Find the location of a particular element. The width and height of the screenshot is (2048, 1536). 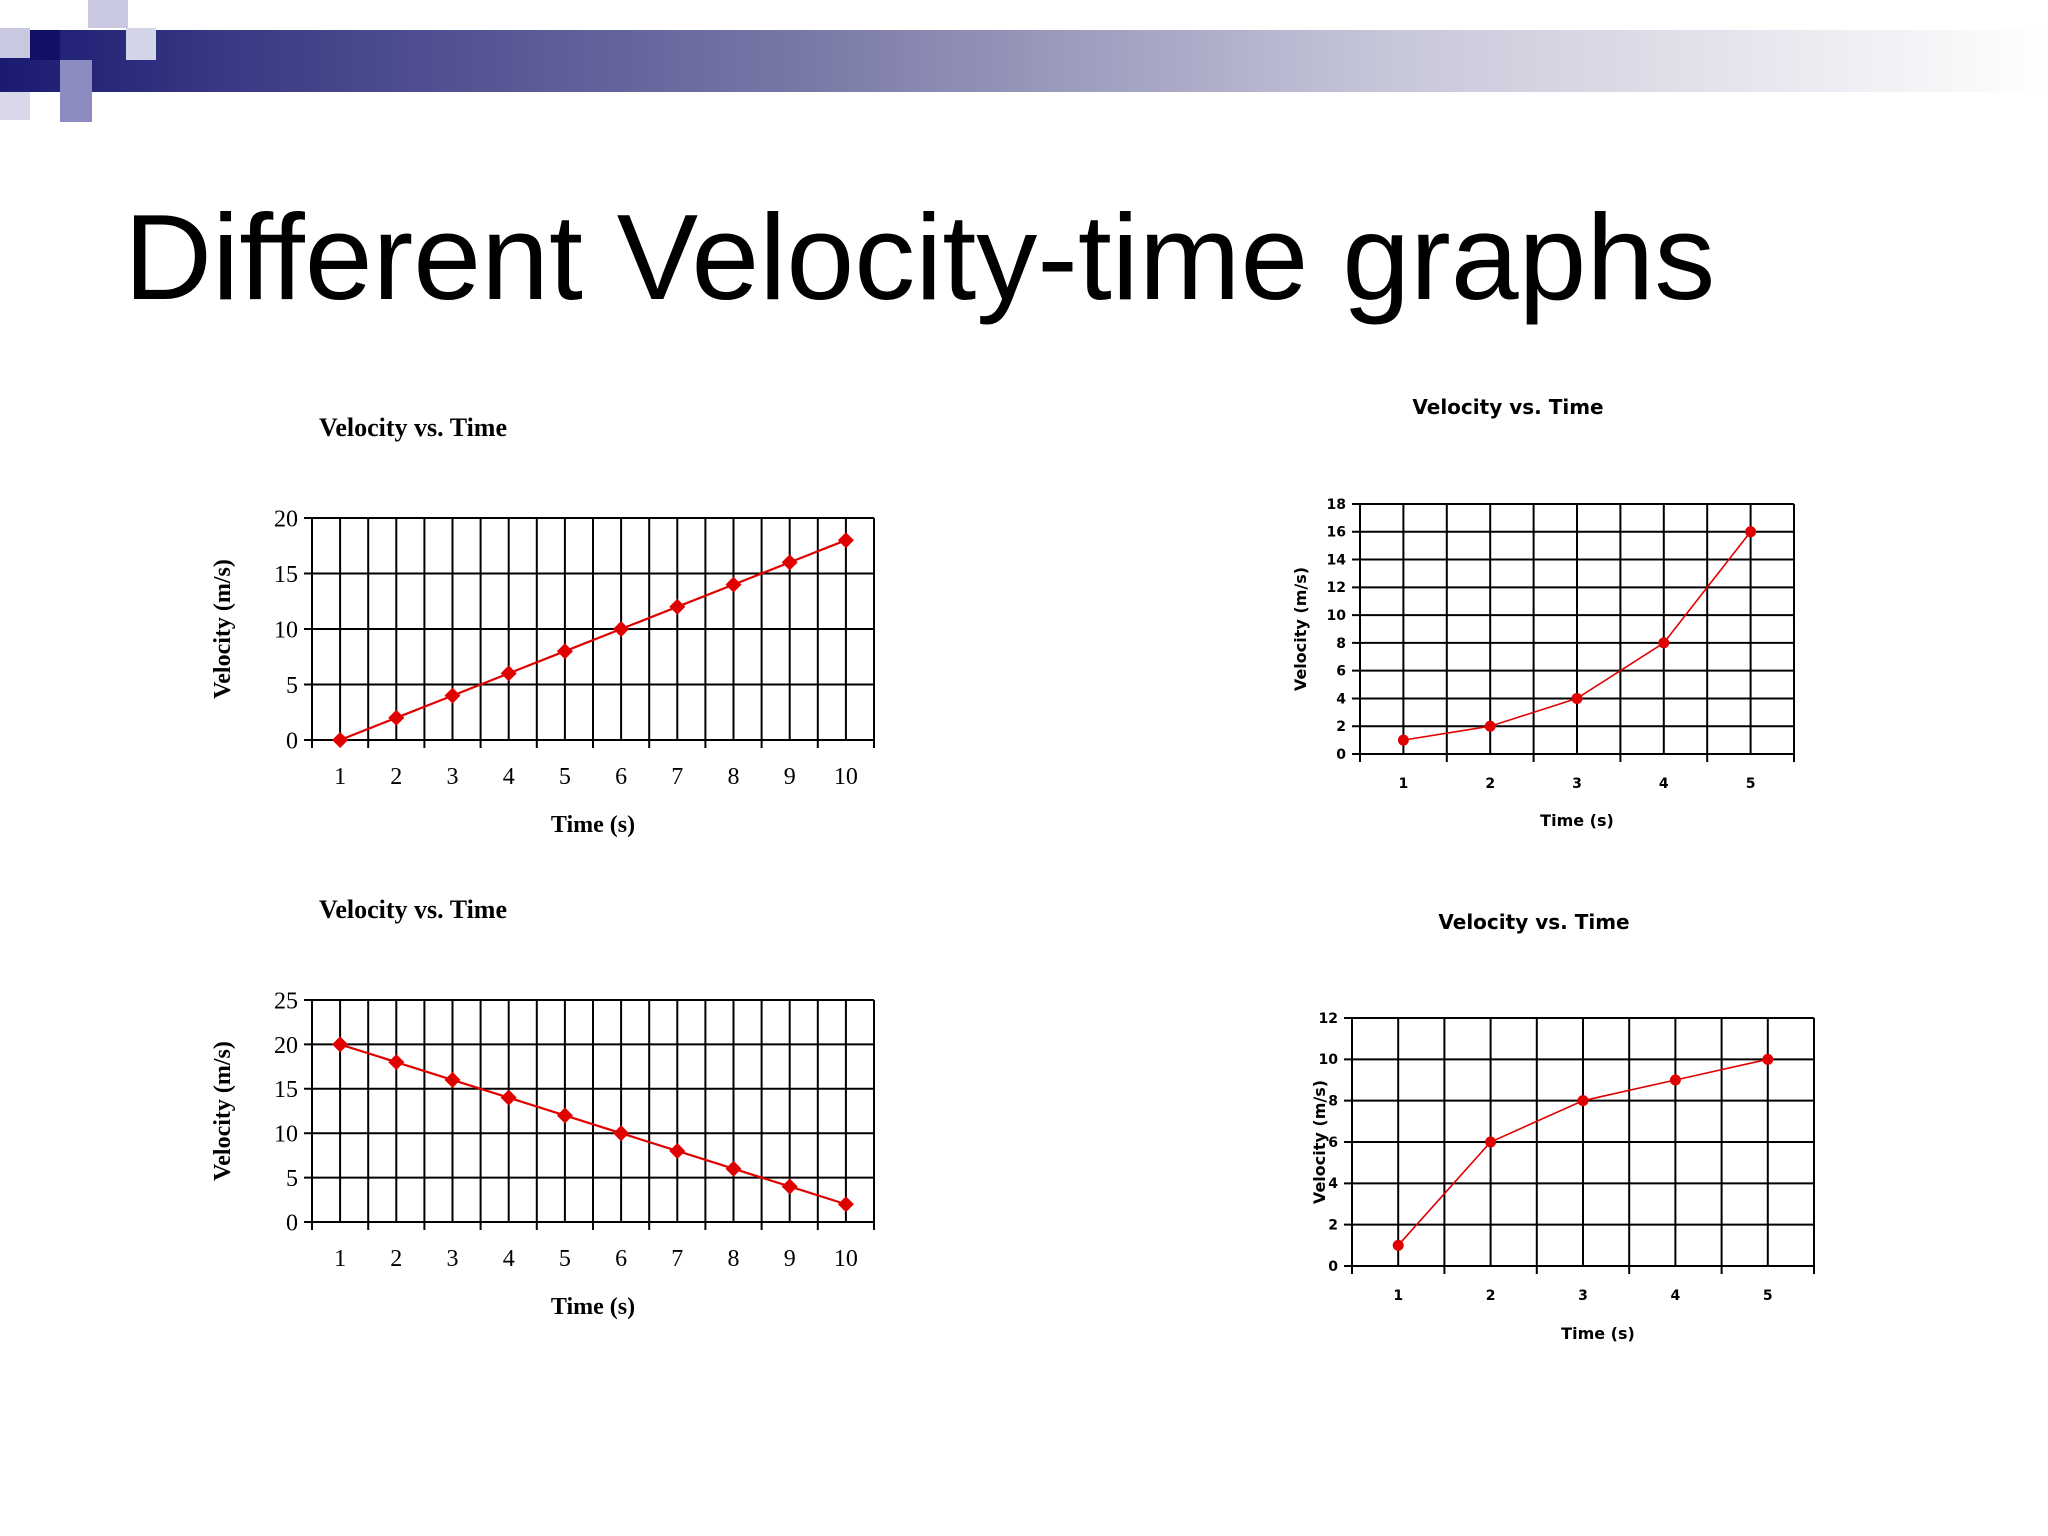

header-banner is located at coordinates (1024, 61).